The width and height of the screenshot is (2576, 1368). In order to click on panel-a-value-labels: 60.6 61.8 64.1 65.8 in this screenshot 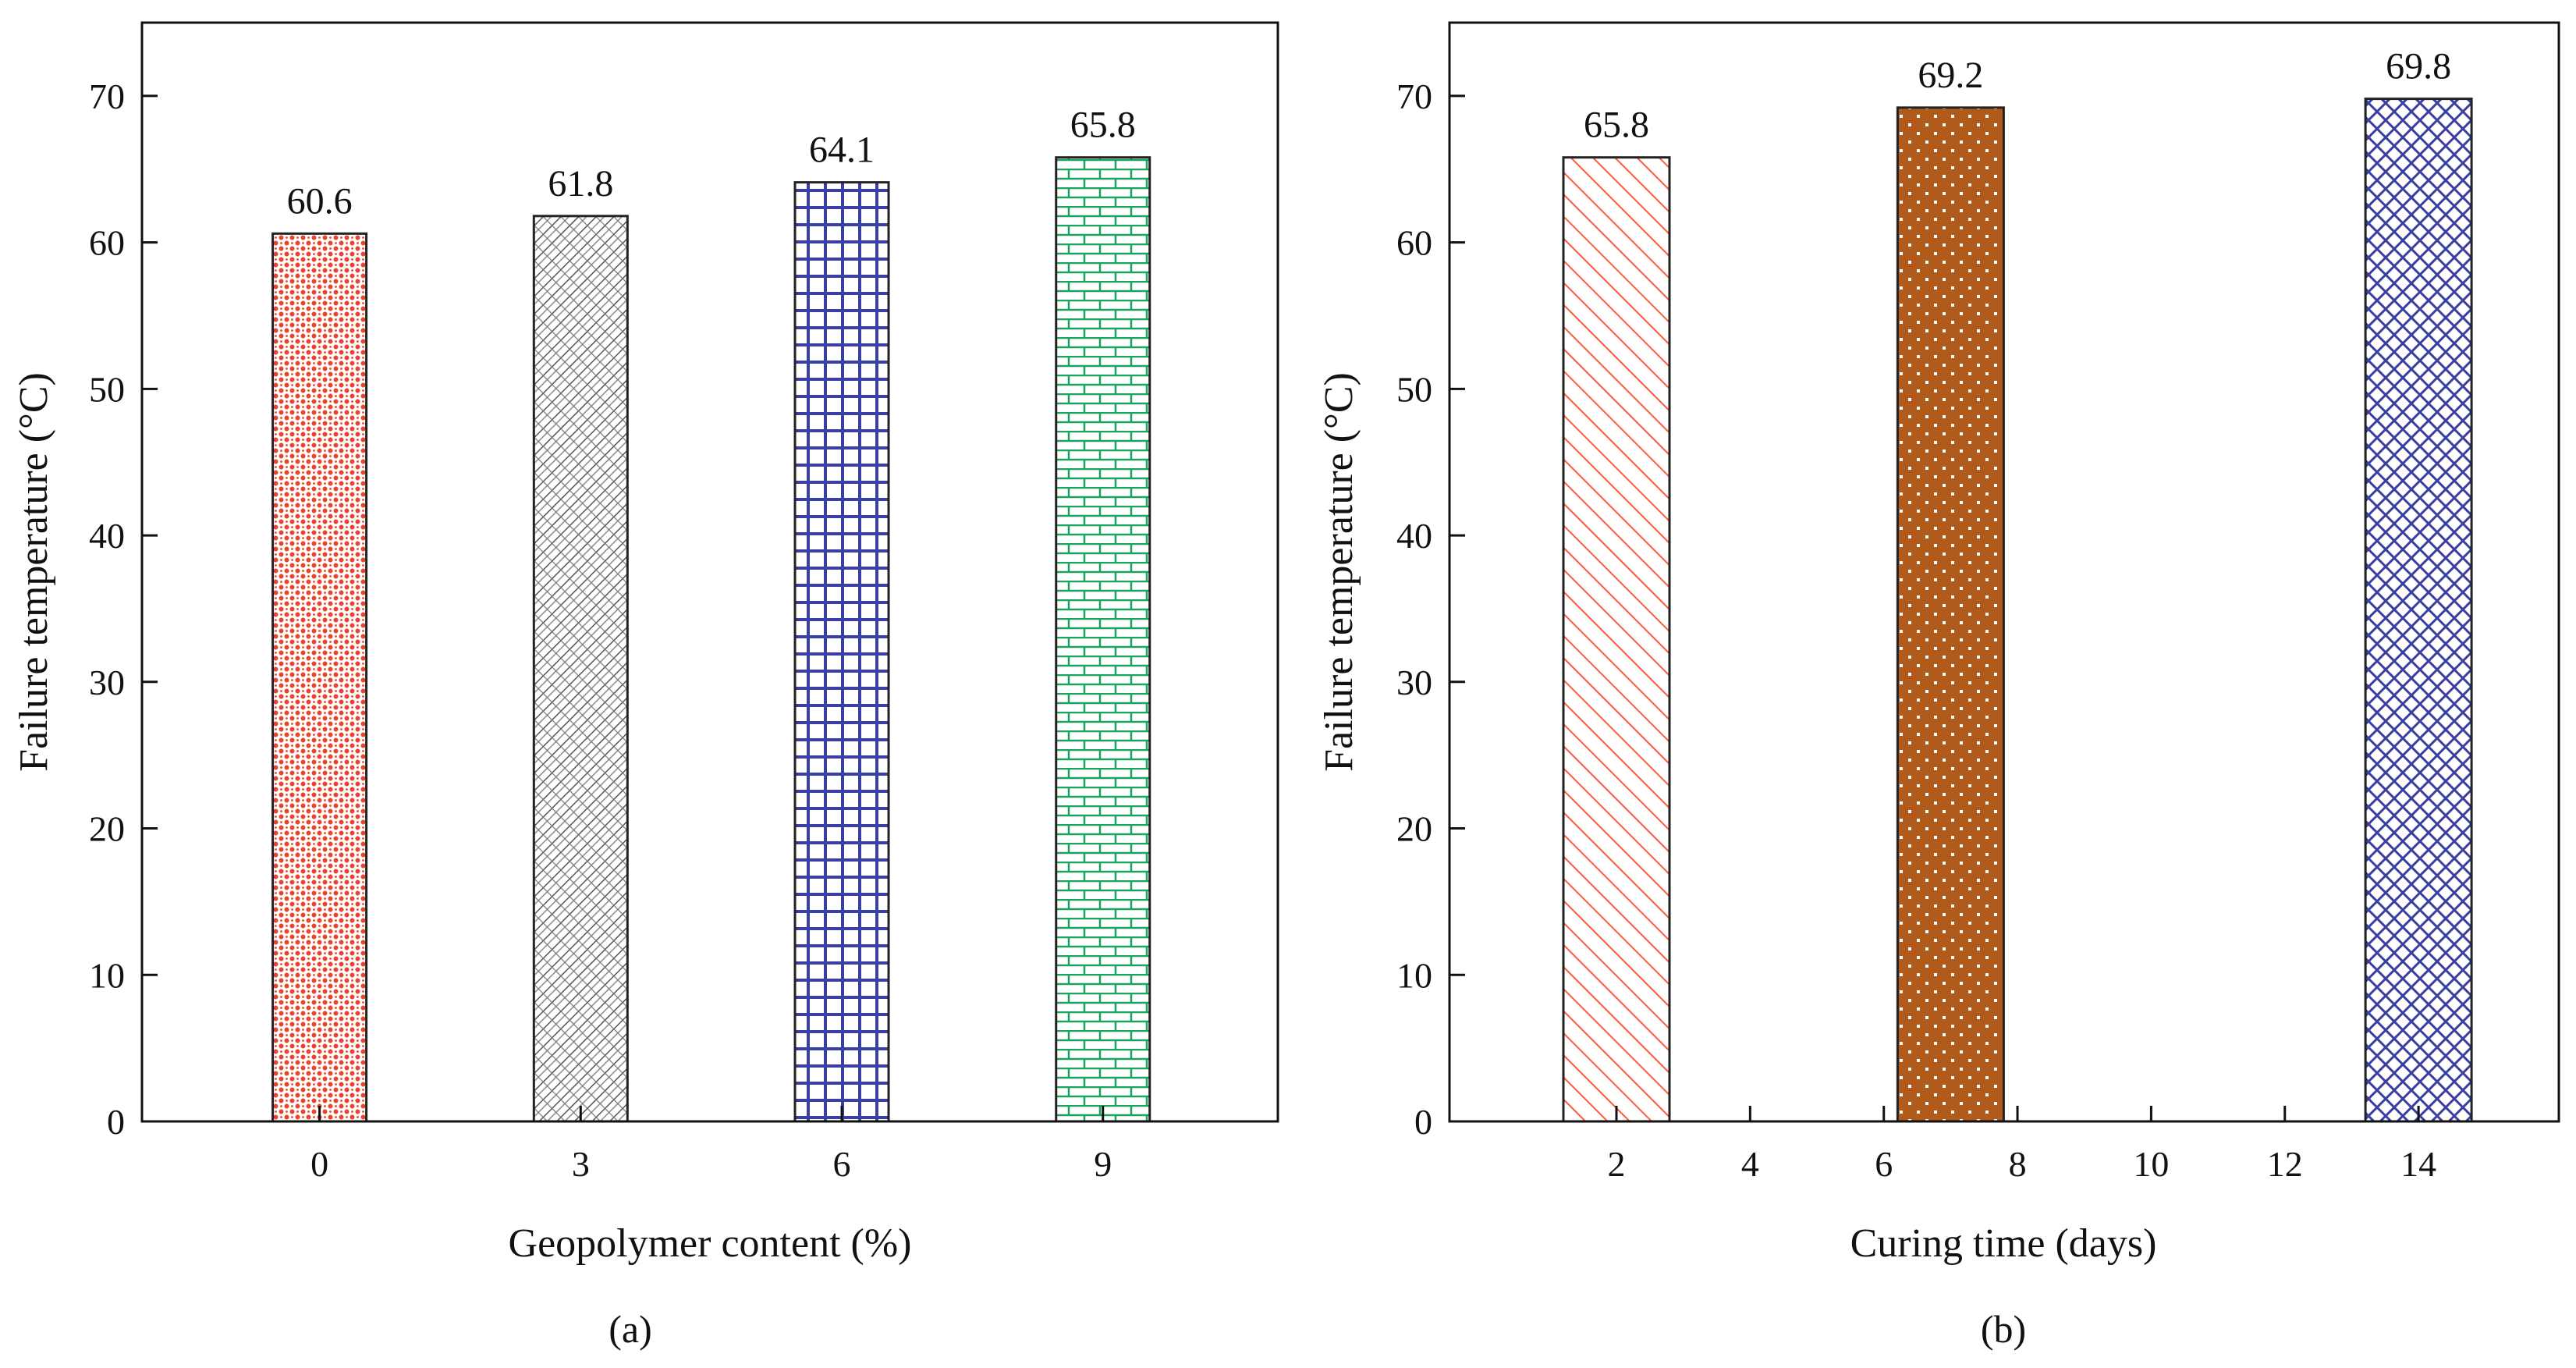, I will do `click(711, 163)`.